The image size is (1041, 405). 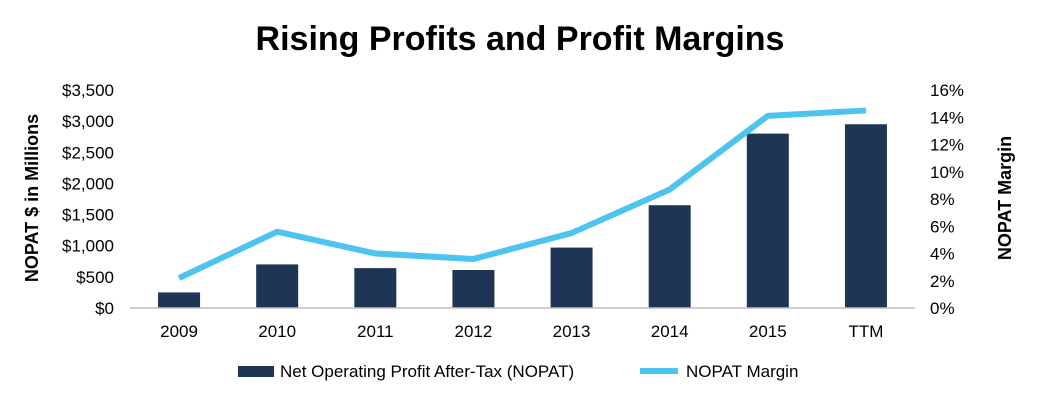 I want to click on x-tick-label: 2015, so click(x=768, y=331).